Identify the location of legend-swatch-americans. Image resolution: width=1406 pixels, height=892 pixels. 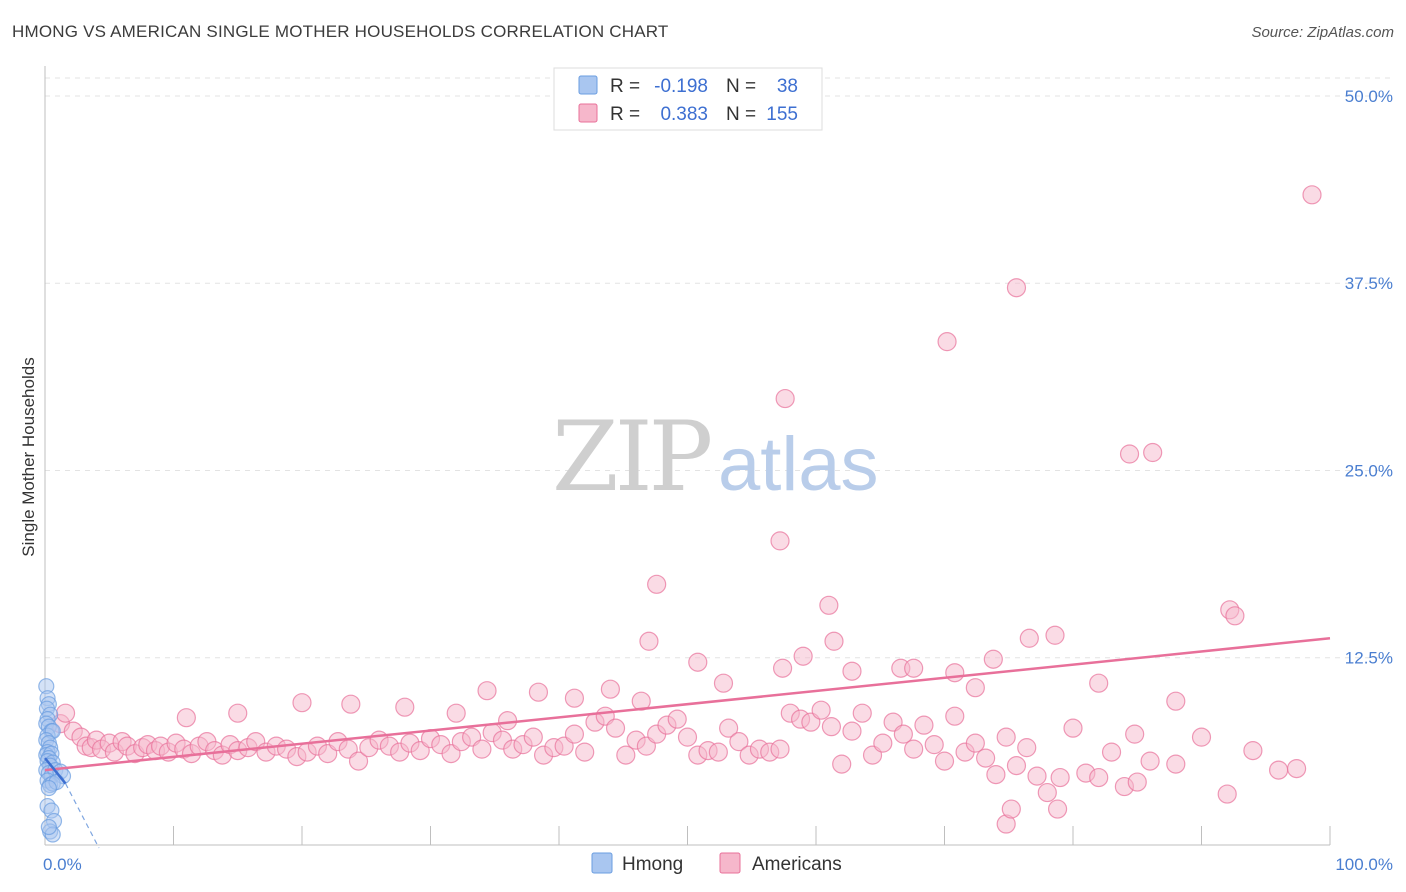
(588, 113).